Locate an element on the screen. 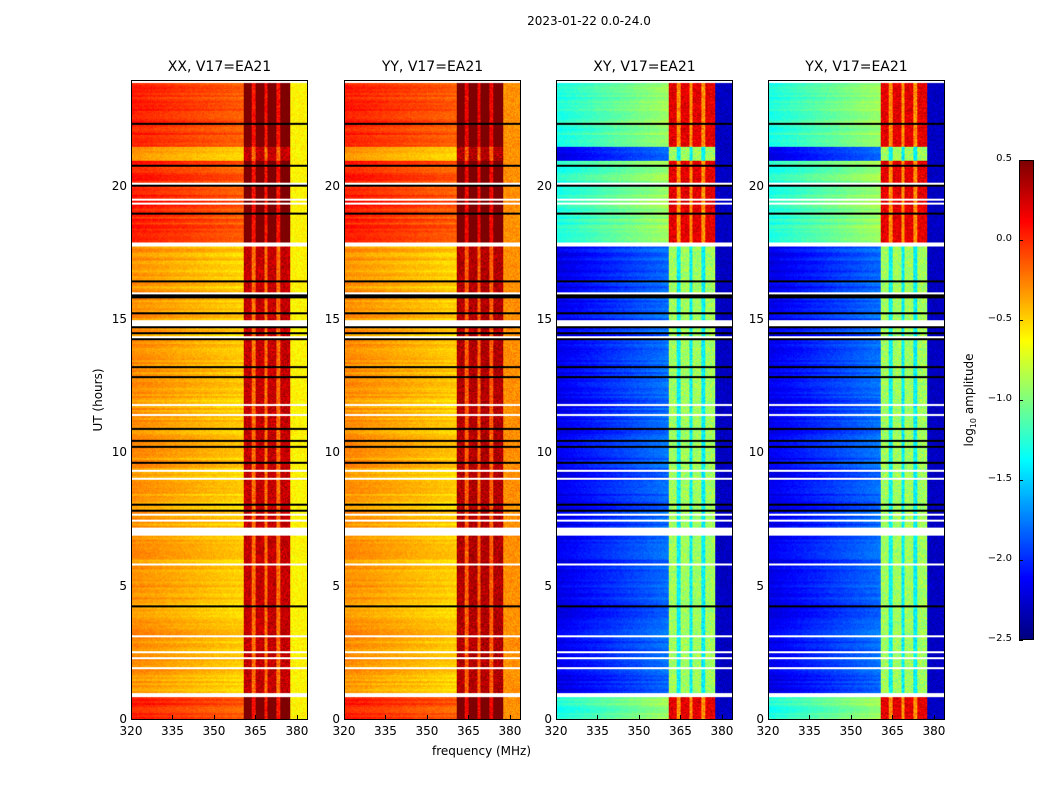 The width and height of the screenshot is (1050, 800). panel-title: XX, V17=EA21 is located at coordinates (219, 67).